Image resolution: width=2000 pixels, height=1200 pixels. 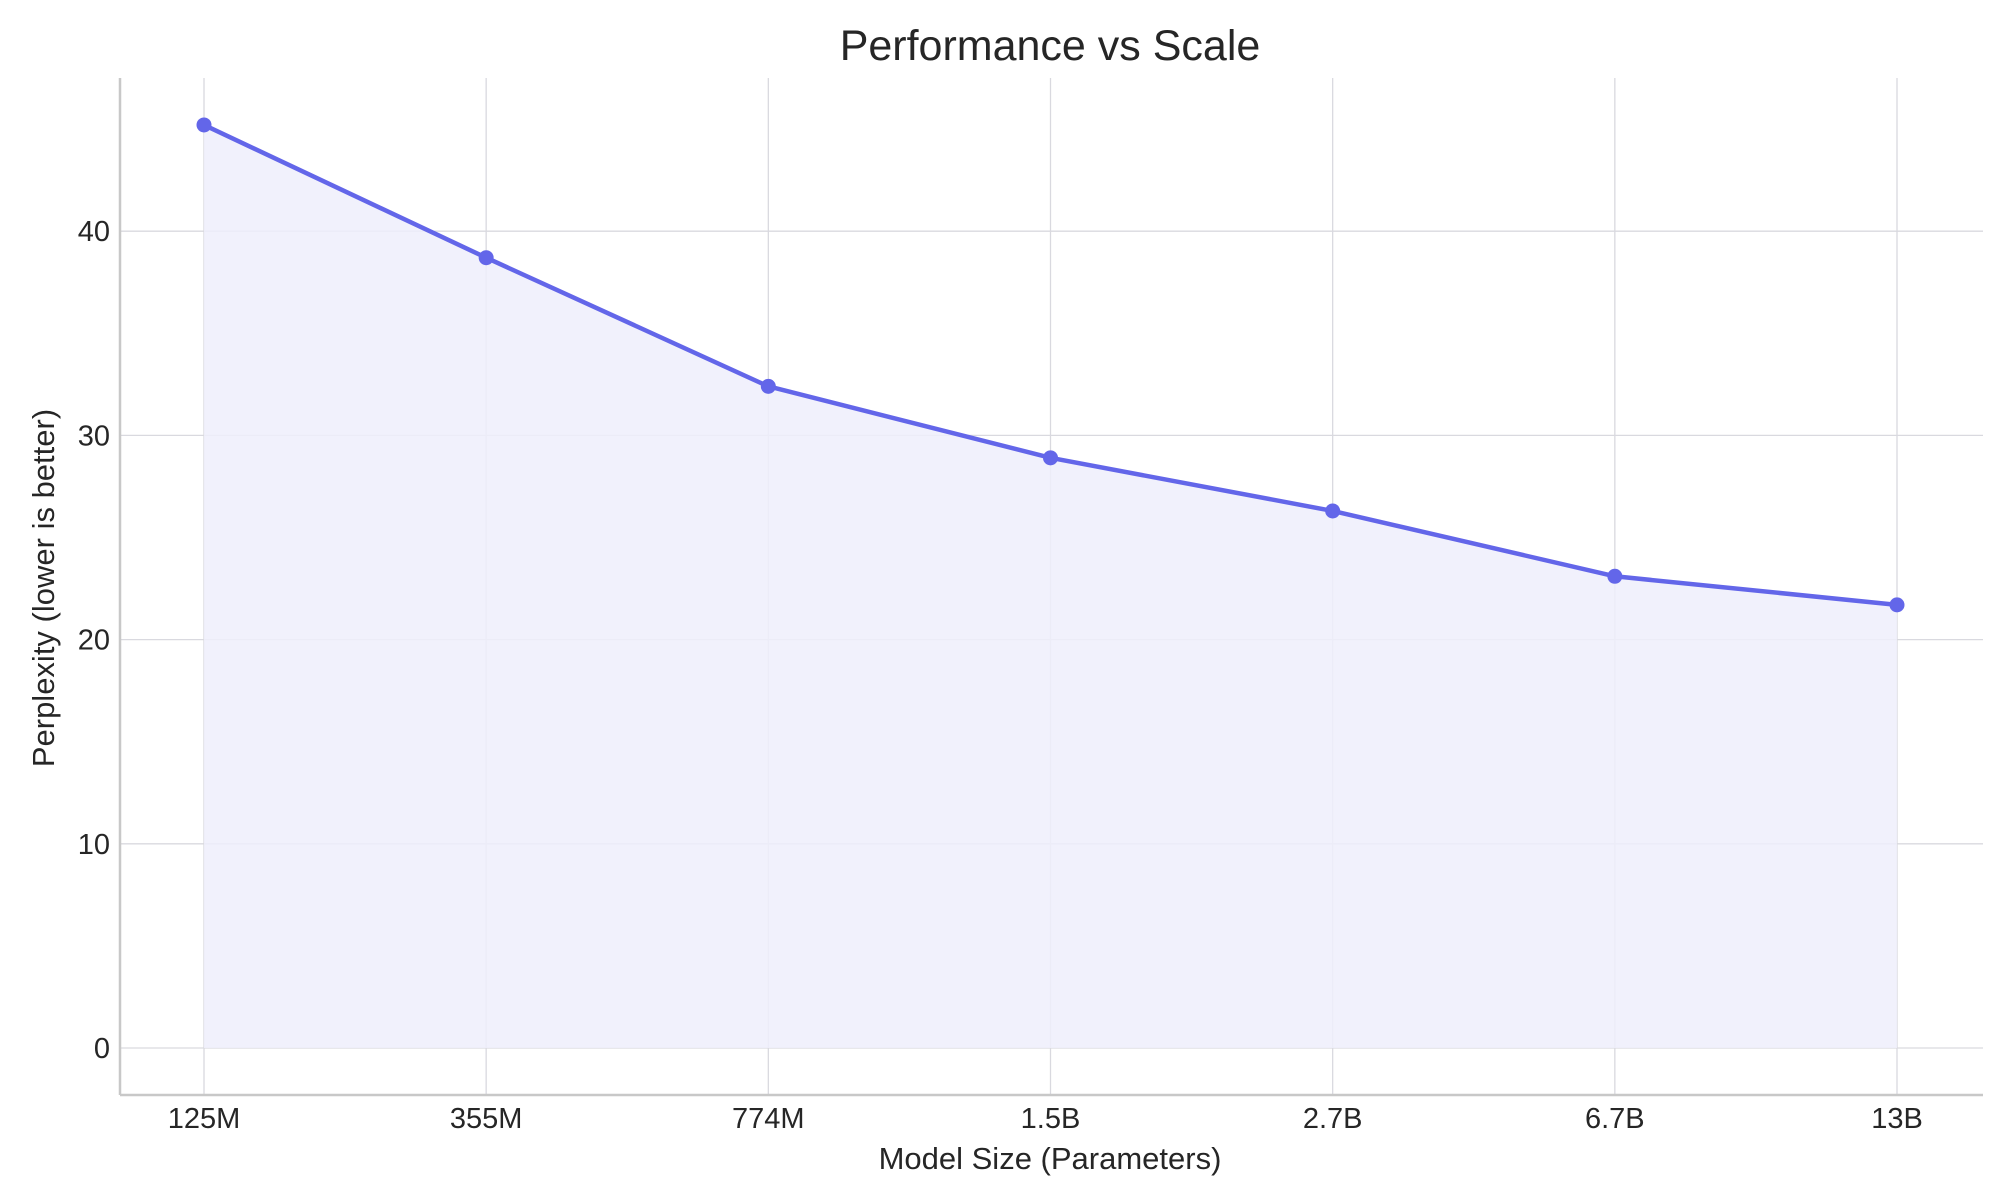 What do you see at coordinates (204, 125) in the screenshot?
I see `data-point-125m` at bounding box center [204, 125].